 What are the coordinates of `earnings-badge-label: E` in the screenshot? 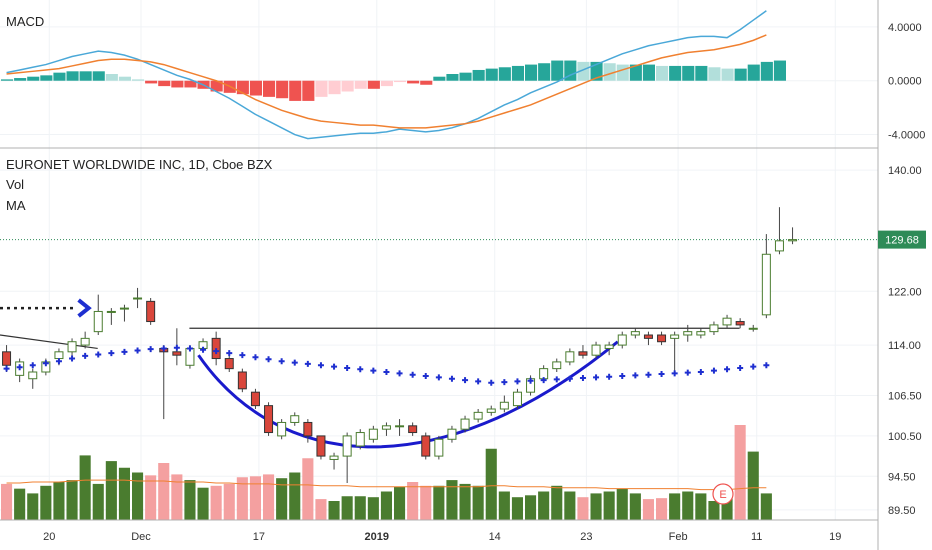 It's located at (722, 495).